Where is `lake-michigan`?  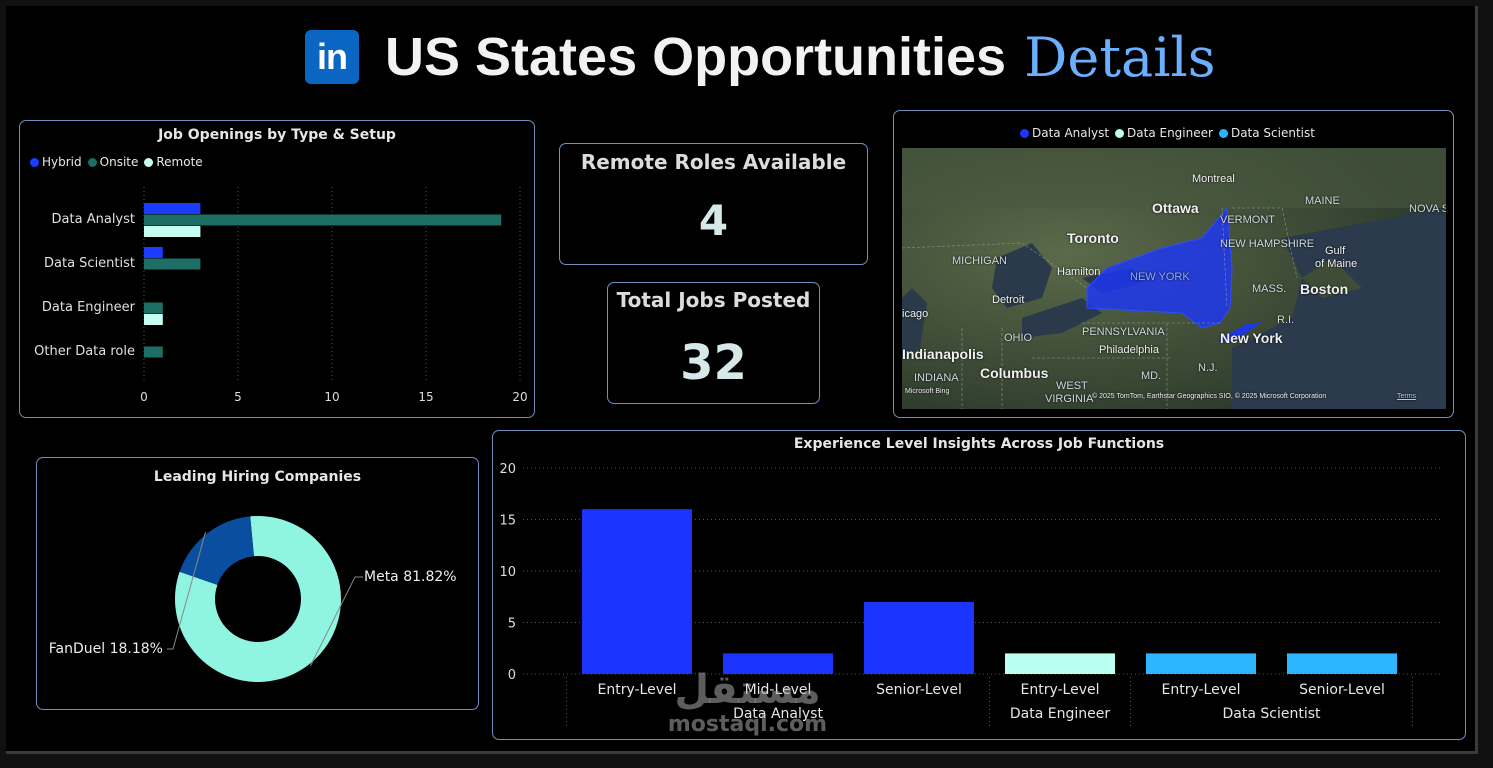
lake-michigan is located at coordinates (914, 323).